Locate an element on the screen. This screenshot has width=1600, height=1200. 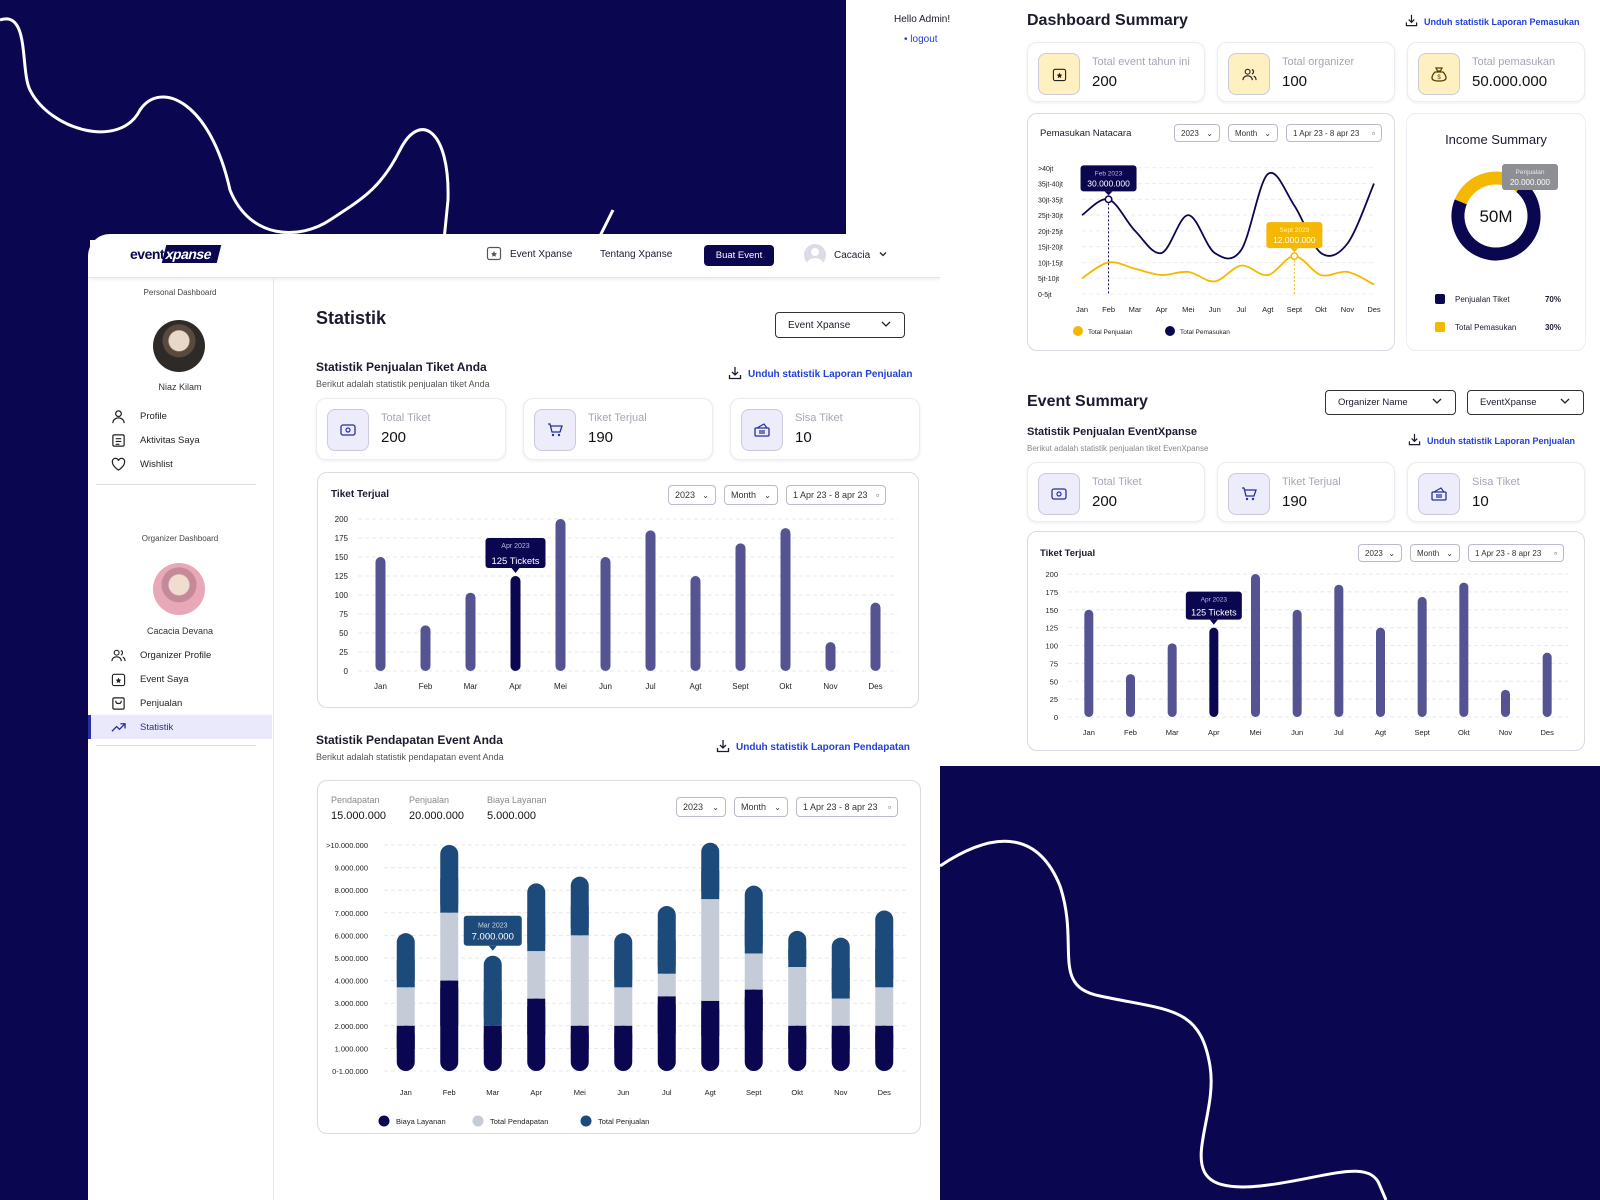
y-tick-label: 10jt-15jt is located at coordinates (1050, 263).